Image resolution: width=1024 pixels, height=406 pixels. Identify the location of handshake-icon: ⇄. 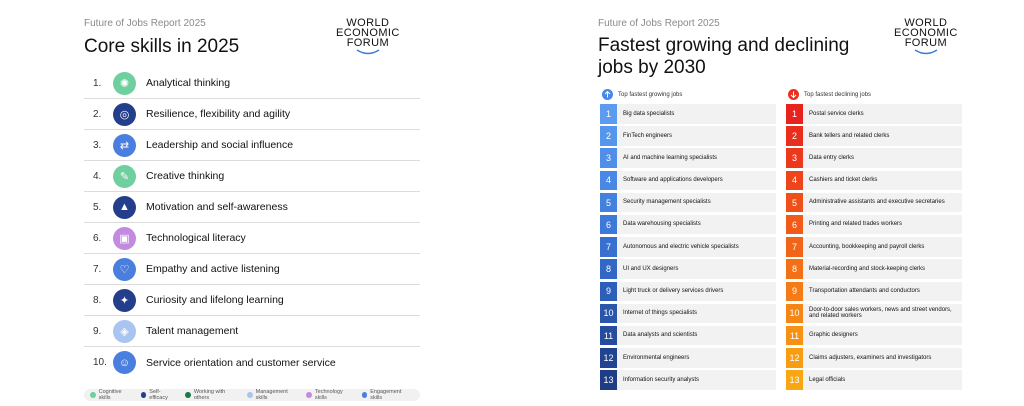
(124, 145).